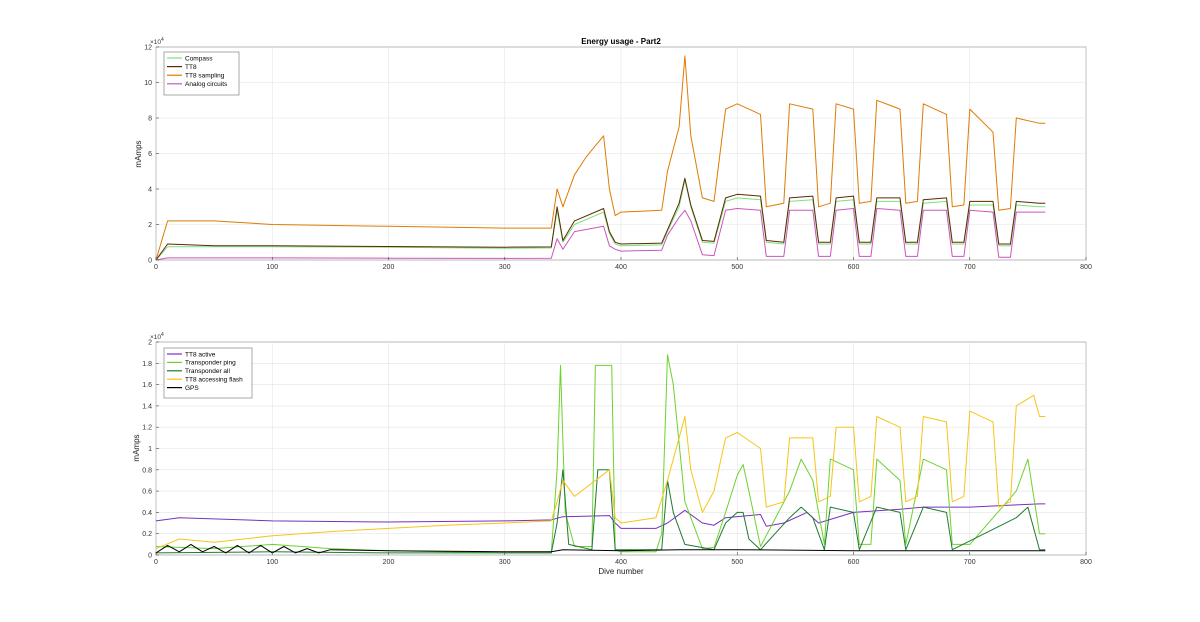 The image size is (1200, 622). What do you see at coordinates (737, 267) in the screenshot?
I see `top-x-tick-label: 500` at bounding box center [737, 267].